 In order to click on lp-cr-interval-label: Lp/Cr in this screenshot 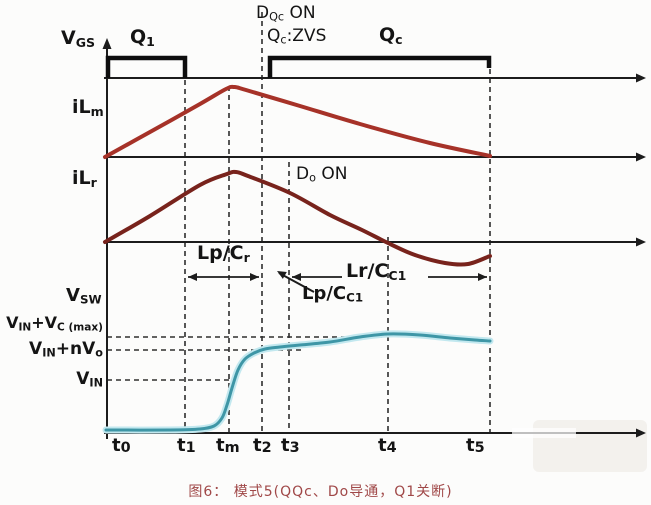, I will do `click(223, 253)`.